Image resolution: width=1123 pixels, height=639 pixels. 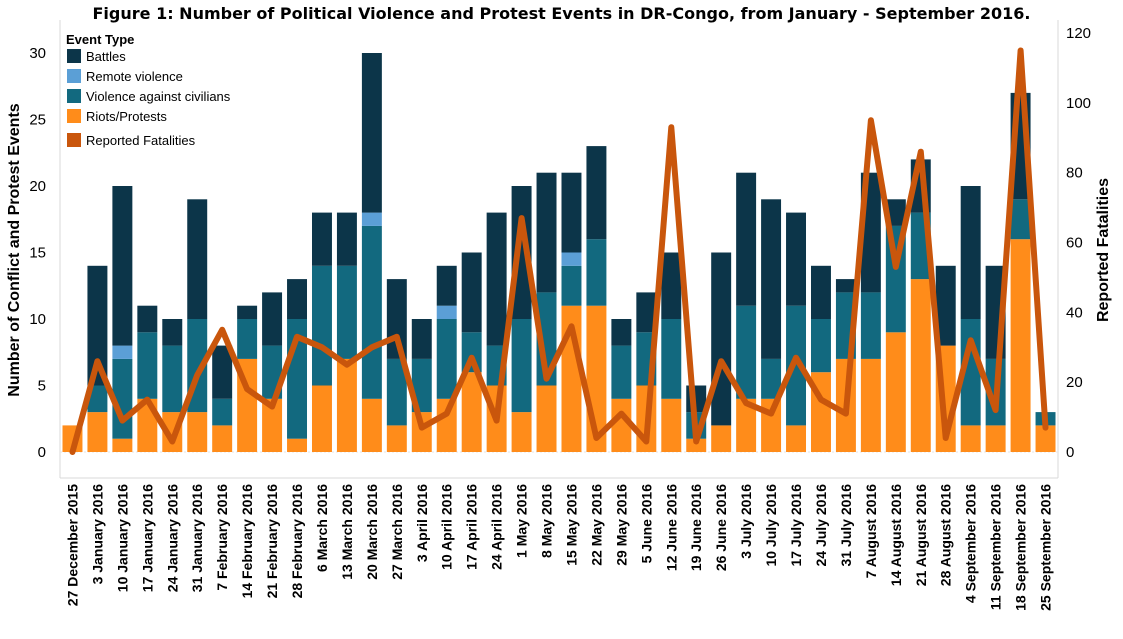 What do you see at coordinates (247, 541) in the screenshot?
I see `x-tick-label-7: 14 February 2016` at bounding box center [247, 541].